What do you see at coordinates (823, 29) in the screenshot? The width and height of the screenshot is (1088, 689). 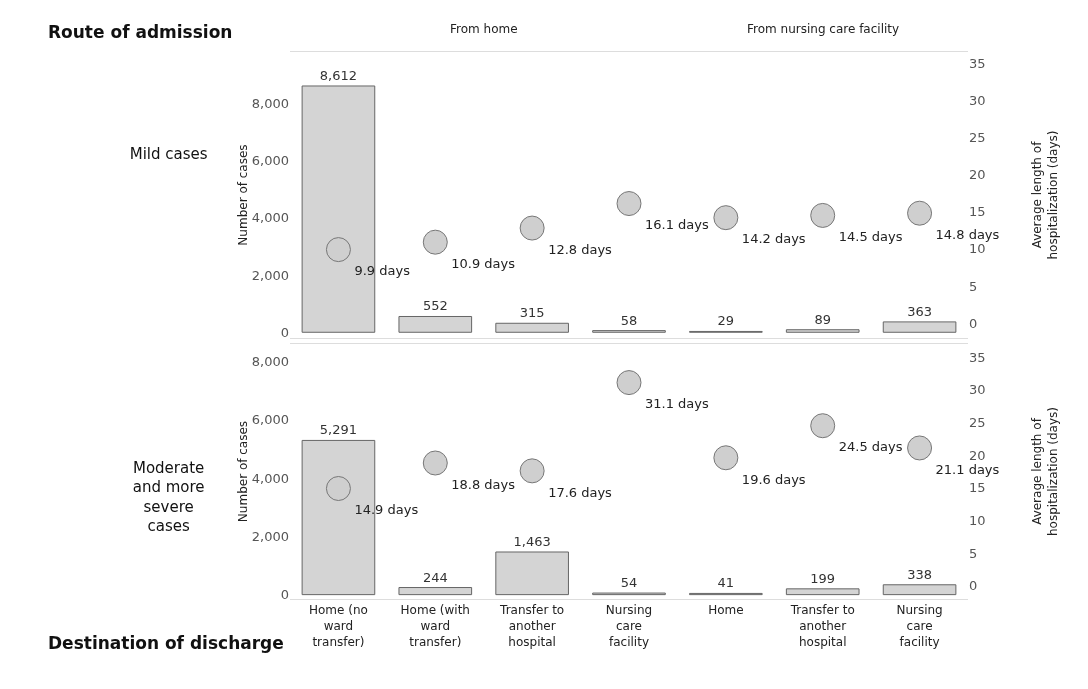 I see `text: From nursing care facility` at bounding box center [823, 29].